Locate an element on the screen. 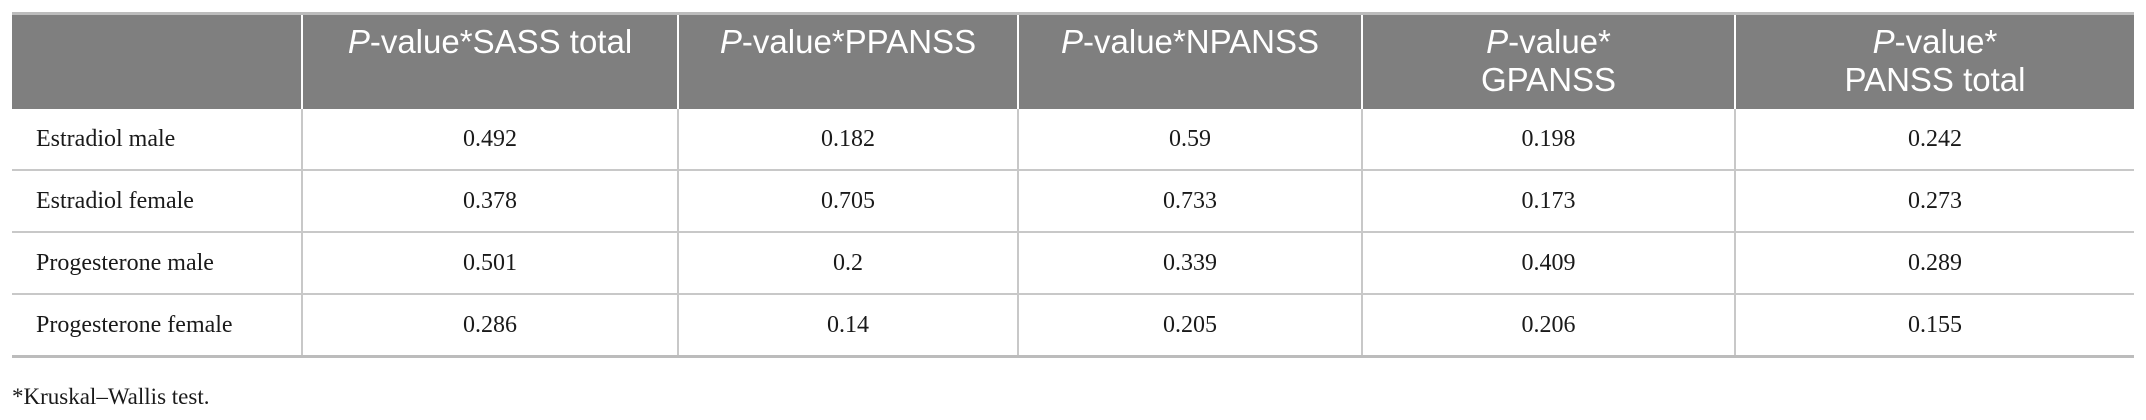 The height and width of the screenshot is (420, 2146). header-text-line2: PANSS total is located at coordinates (1935, 79).